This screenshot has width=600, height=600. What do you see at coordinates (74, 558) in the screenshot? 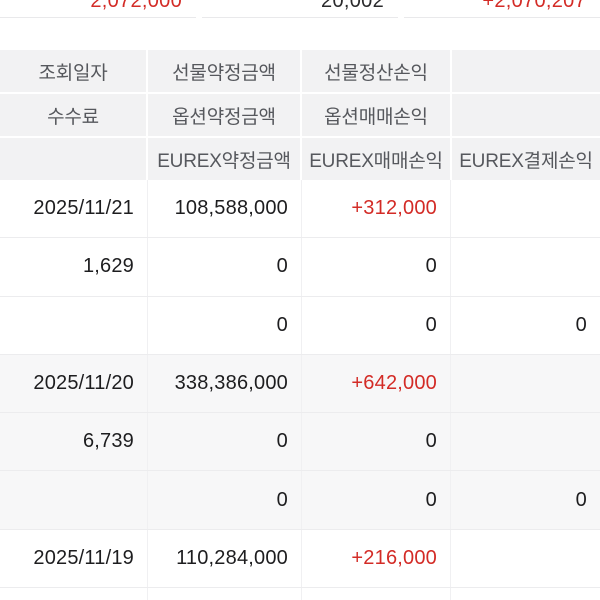
I see `cell-date: 2025/11/19` at bounding box center [74, 558].